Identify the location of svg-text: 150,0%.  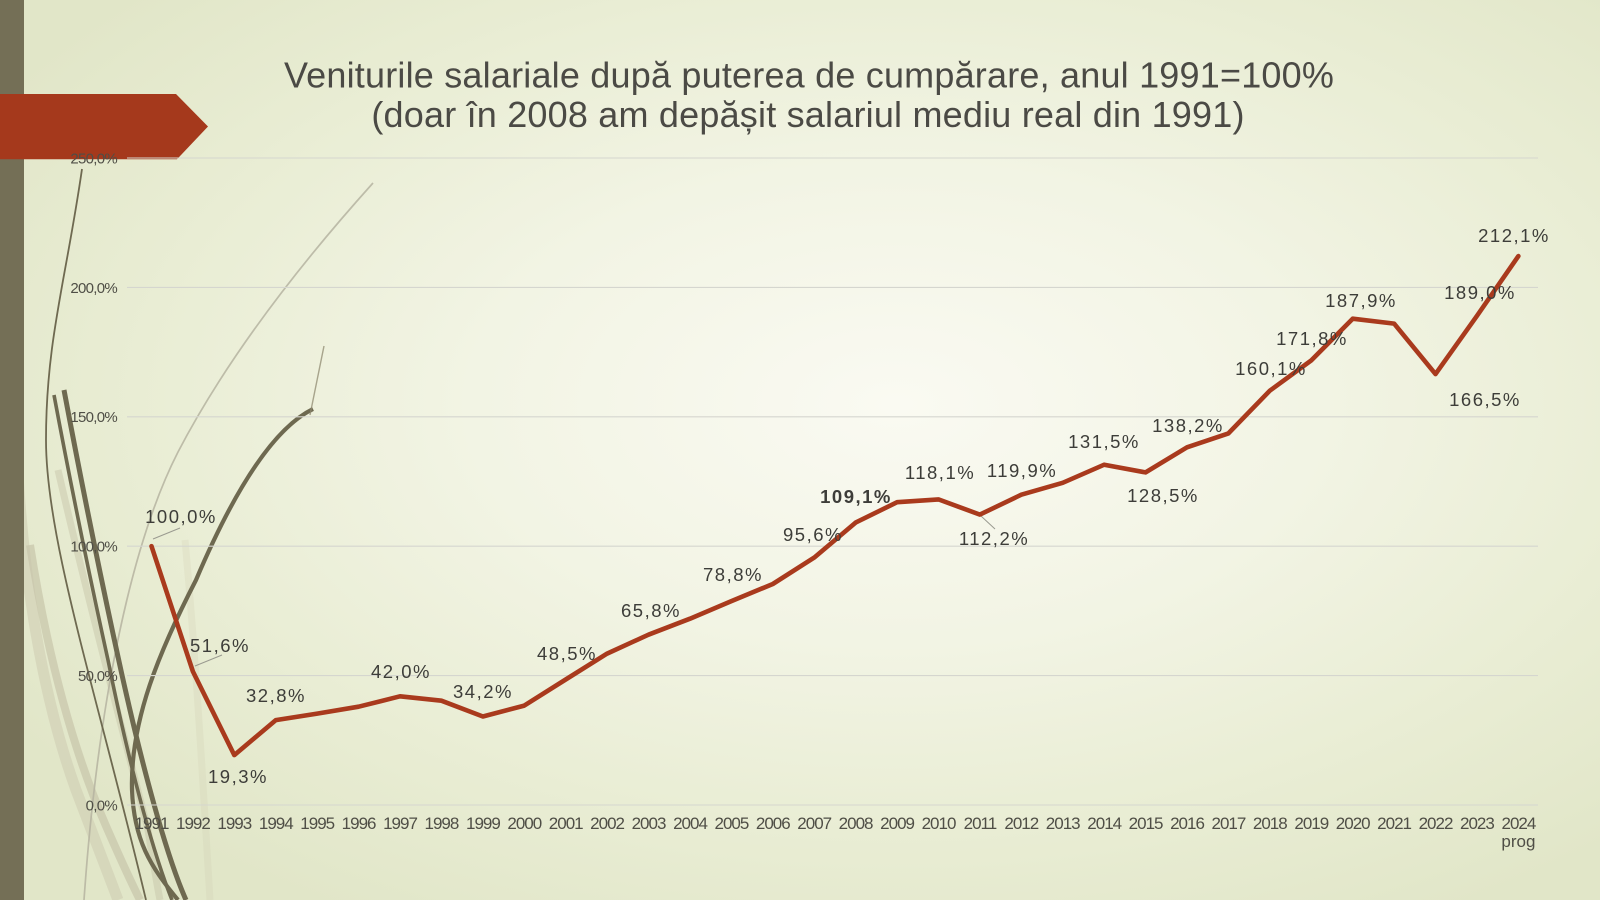
(93, 417).